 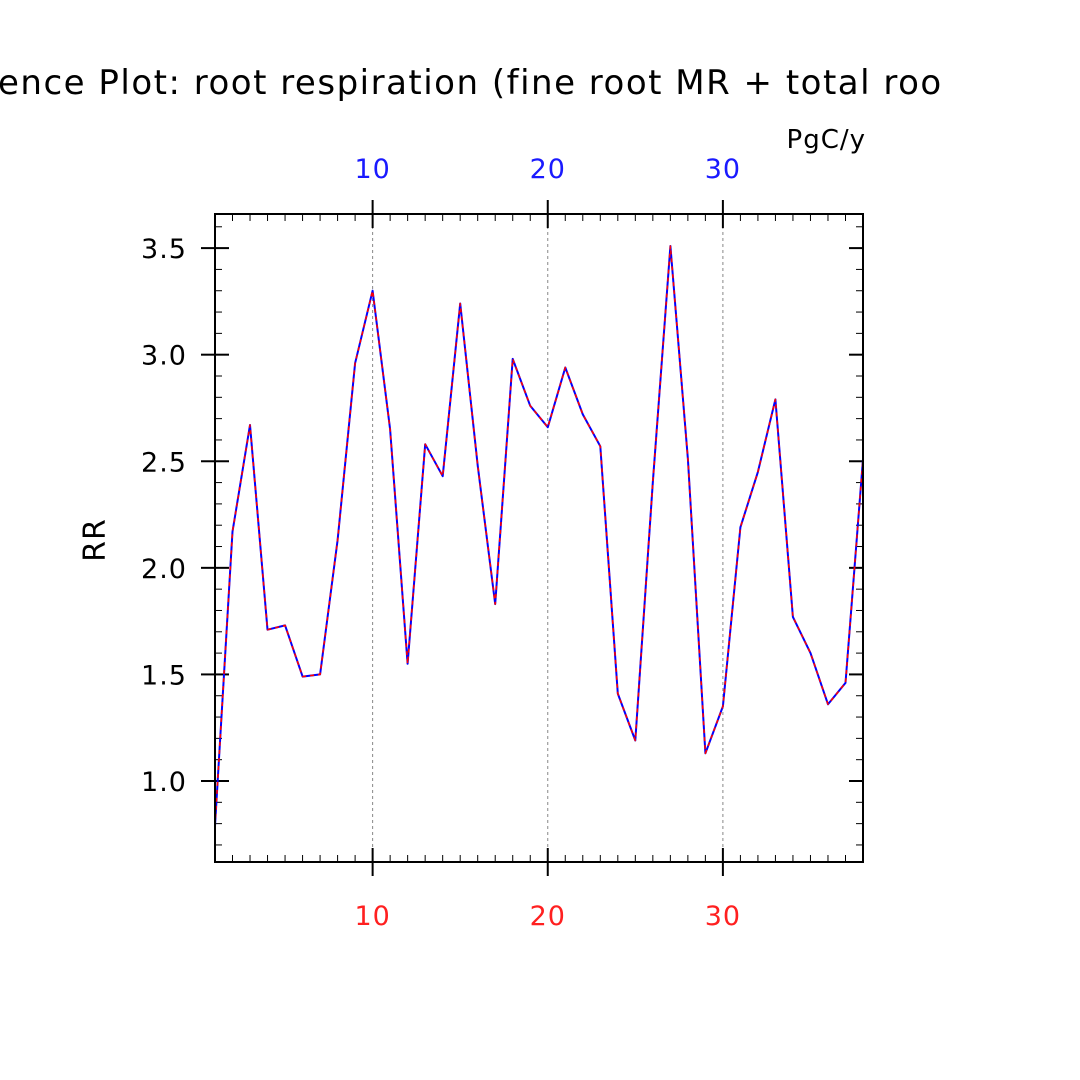 What do you see at coordinates (723, 169) in the screenshot?
I see `x-tick-label-top: 30` at bounding box center [723, 169].